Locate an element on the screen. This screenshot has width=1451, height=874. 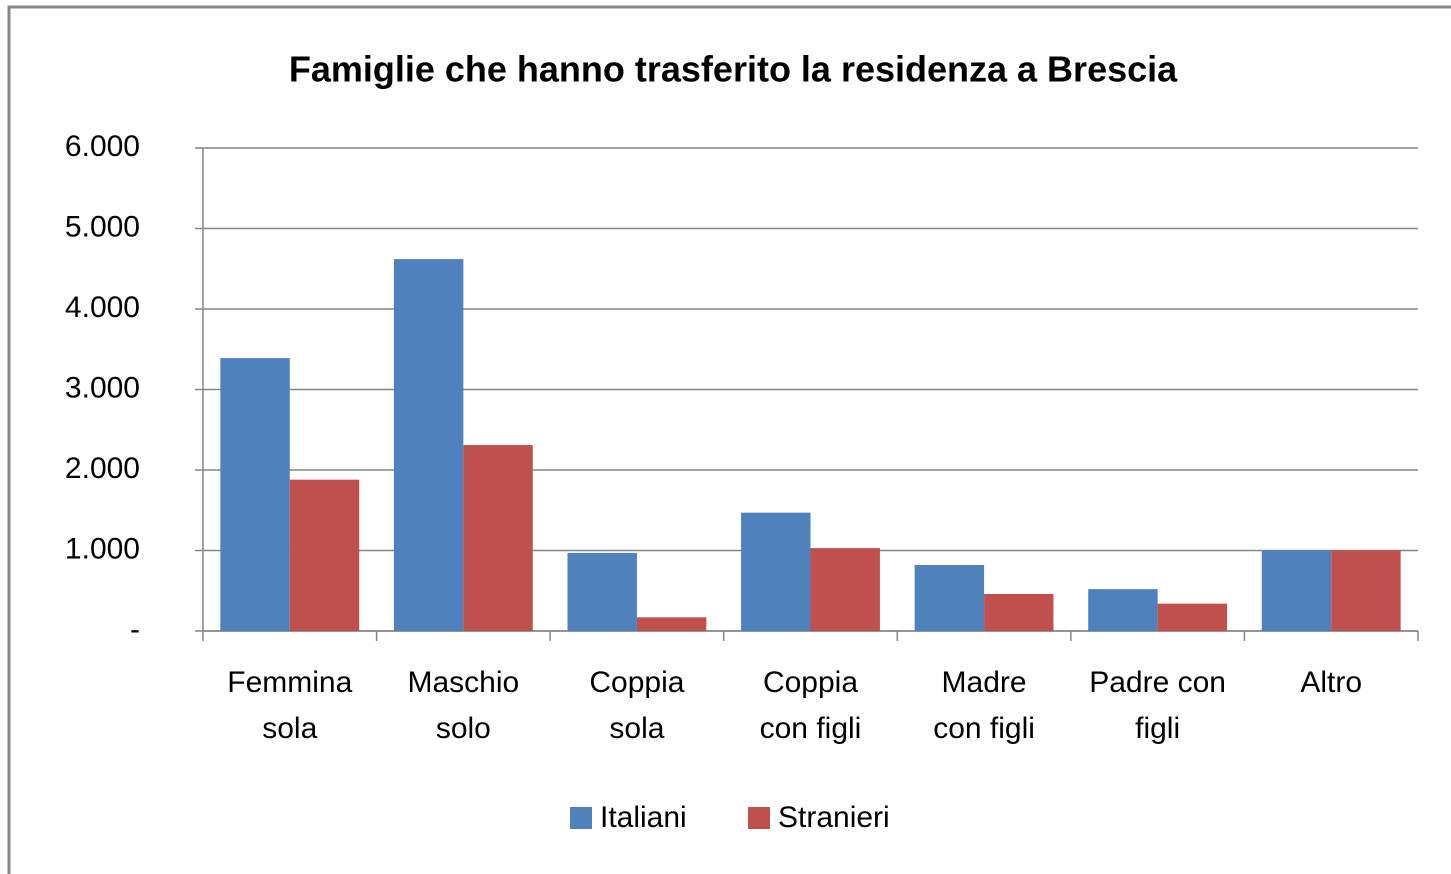
x-tick-label: Coppia sola is located at coordinates (637, 705).